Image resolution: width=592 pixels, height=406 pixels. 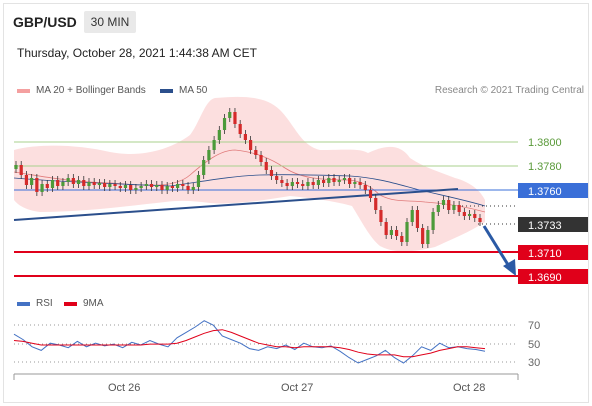 What do you see at coordinates (545, 143) in the screenshot?
I see `level-1-label: 1.3800` at bounding box center [545, 143].